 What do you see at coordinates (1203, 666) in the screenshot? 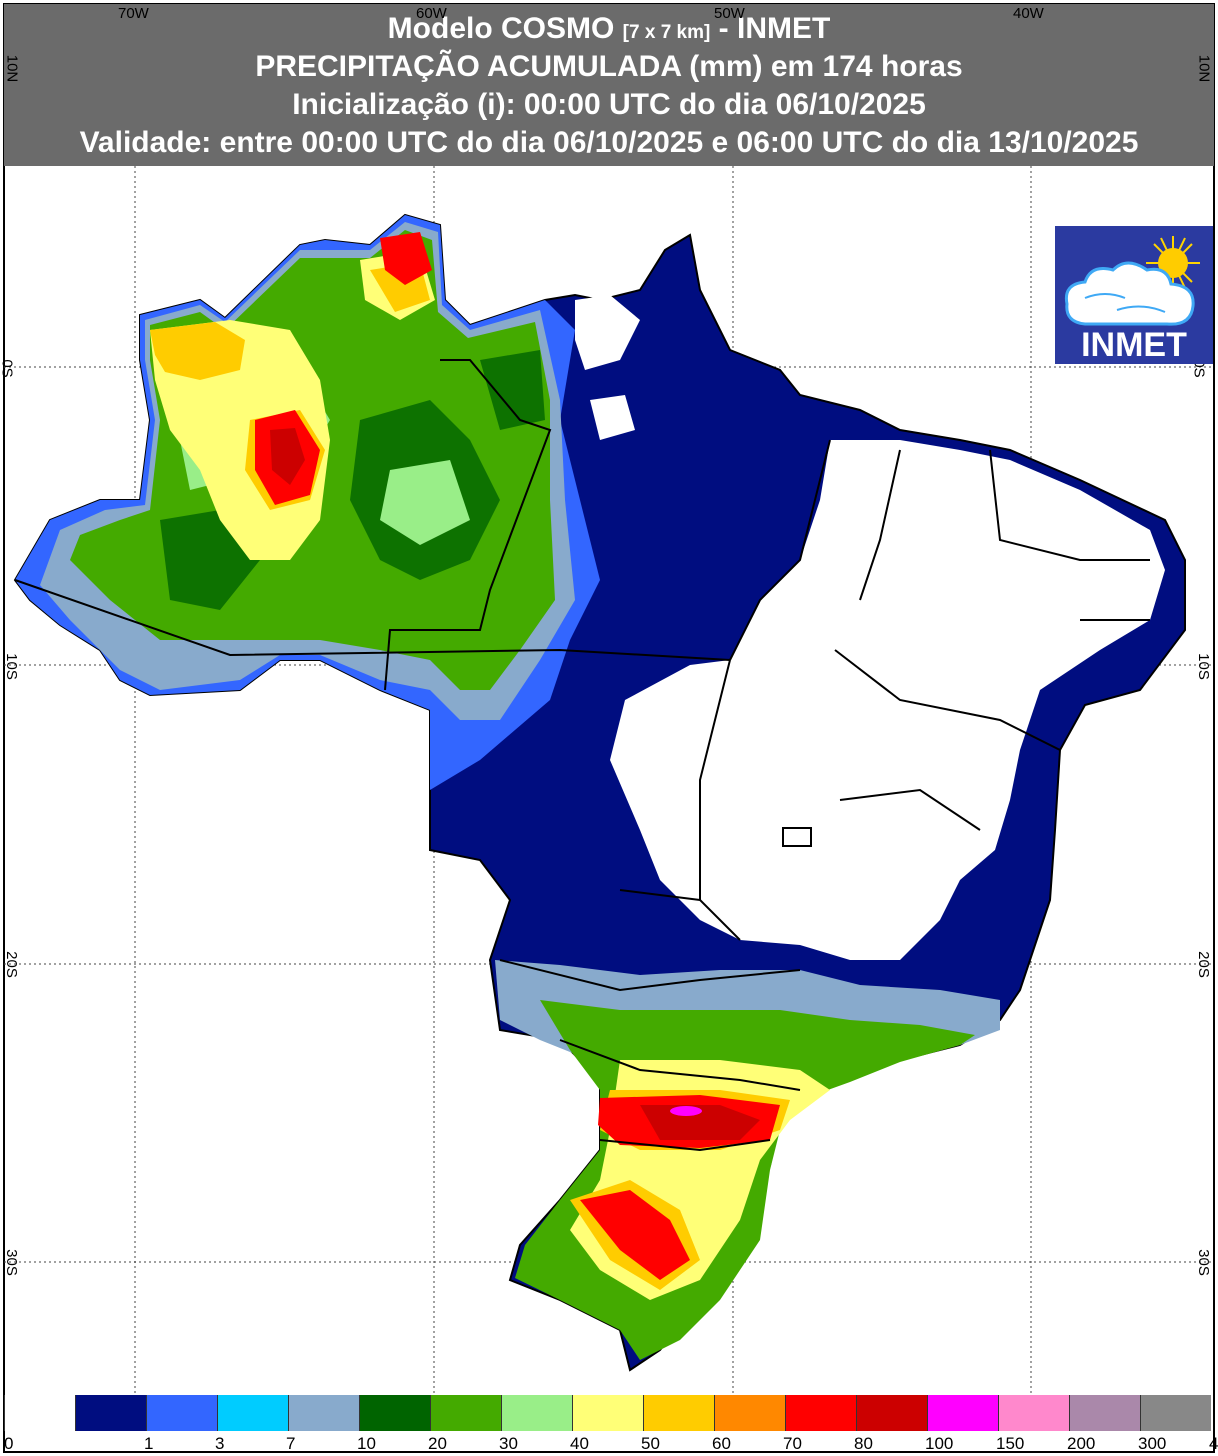
I see `lat-label-right-10s: 10S` at bounding box center [1203, 666].